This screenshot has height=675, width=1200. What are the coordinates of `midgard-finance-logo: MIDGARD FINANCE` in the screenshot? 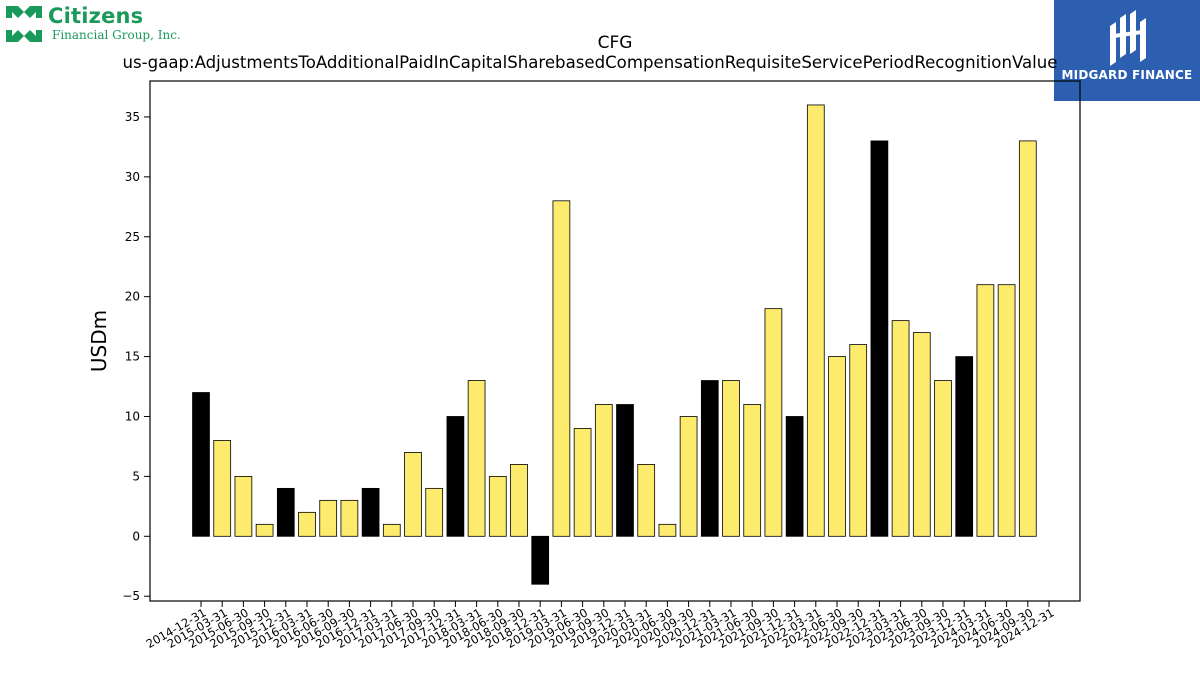 It's located at (1127, 50).